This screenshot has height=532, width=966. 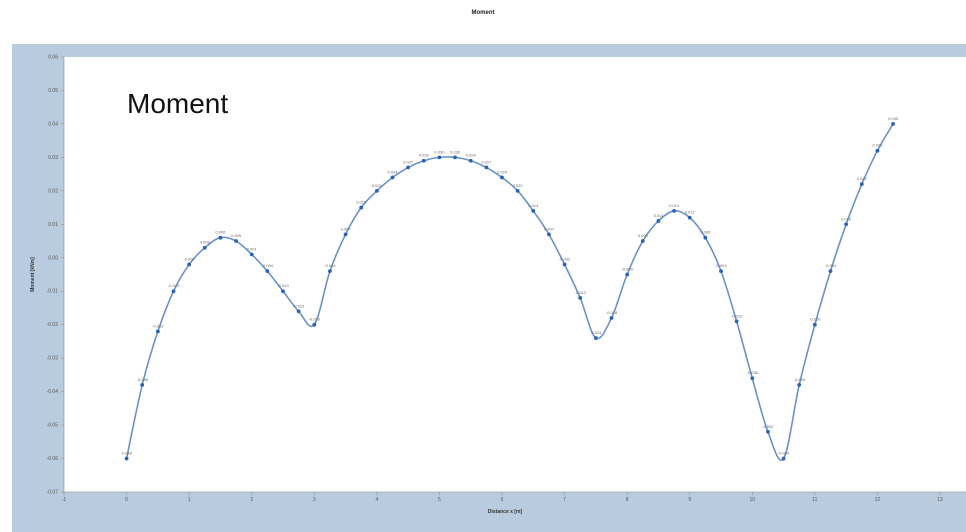 I want to click on data-label: 0.001, so click(x=252, y=248).